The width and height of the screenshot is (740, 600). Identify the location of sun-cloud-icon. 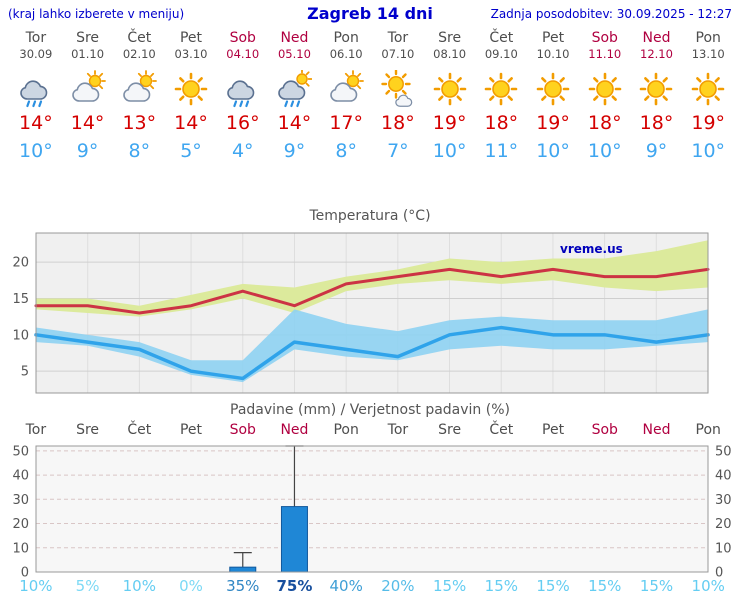
(398, 89).